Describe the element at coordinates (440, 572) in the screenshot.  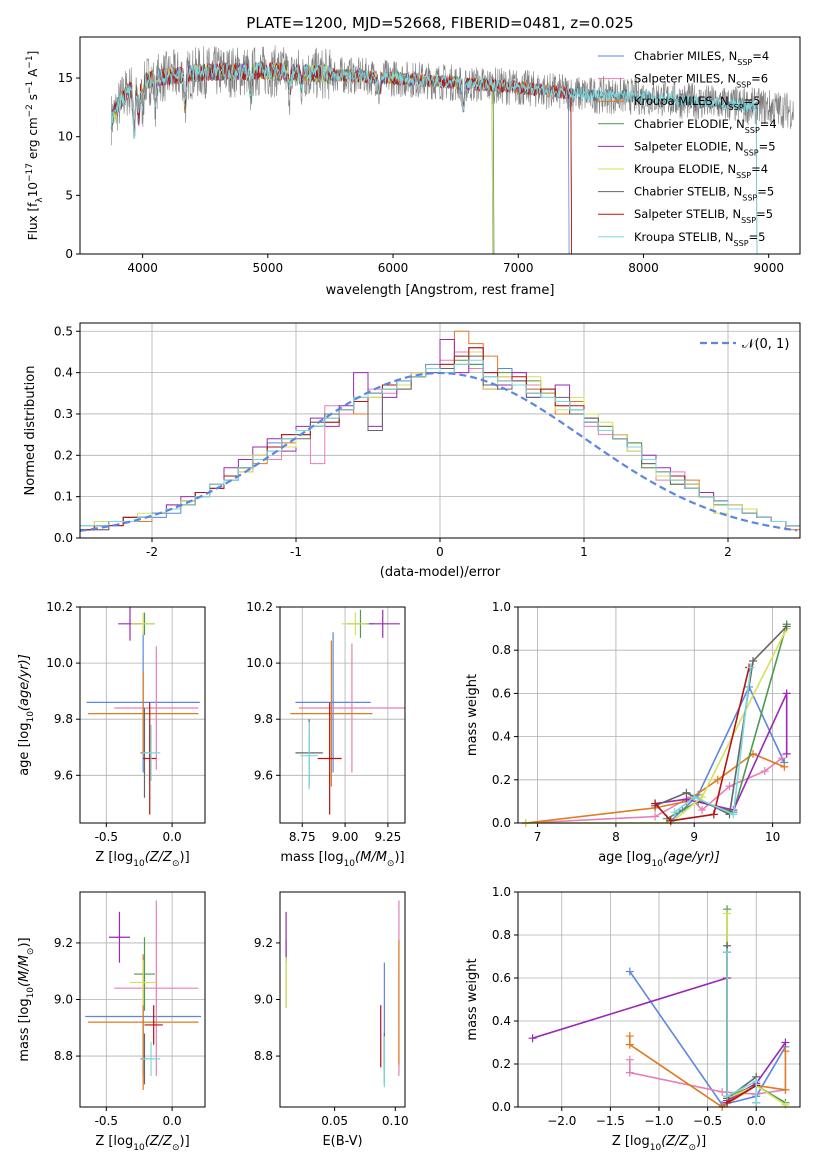
I see `x-axis-label: (data-model)/error` at that location.